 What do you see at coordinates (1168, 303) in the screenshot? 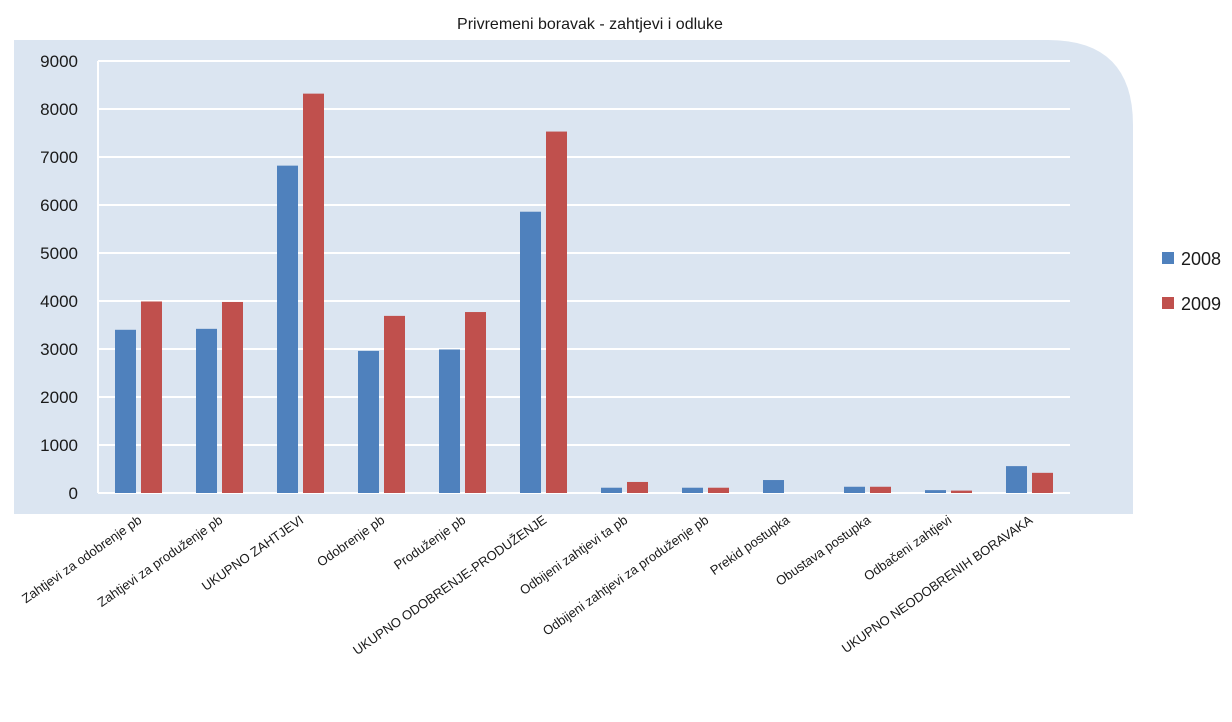
I see `legend-swatch-2009` at bounding box center [1168, 303].